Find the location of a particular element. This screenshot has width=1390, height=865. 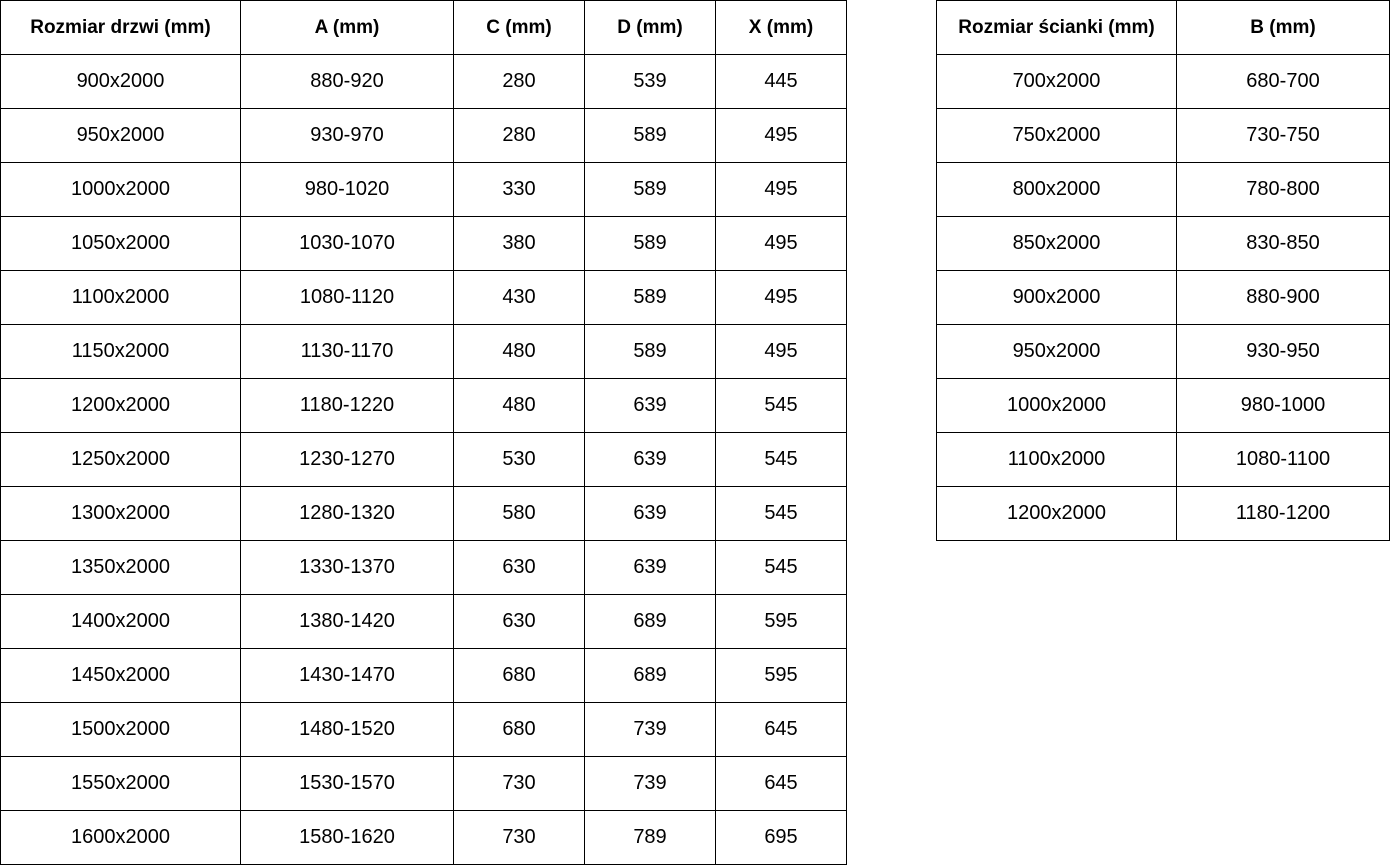

column-header: X (mm) is located at coordinates (781, 27).